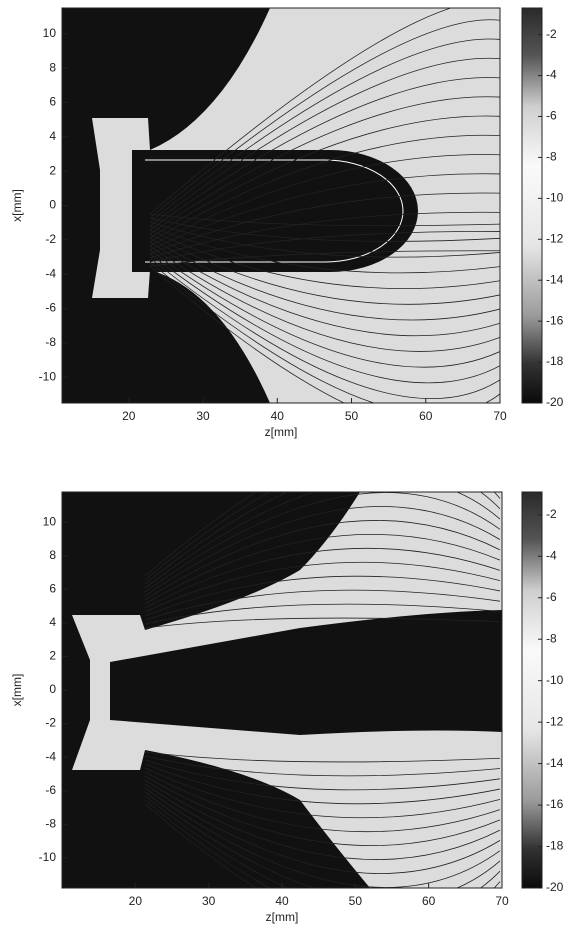 The height and width of the screenshot is (928, 574). What do you see at coordinates (551, 597) in the screenshot?
I see `colorbar-tick-label: -6` at bounding box center [551, 597].